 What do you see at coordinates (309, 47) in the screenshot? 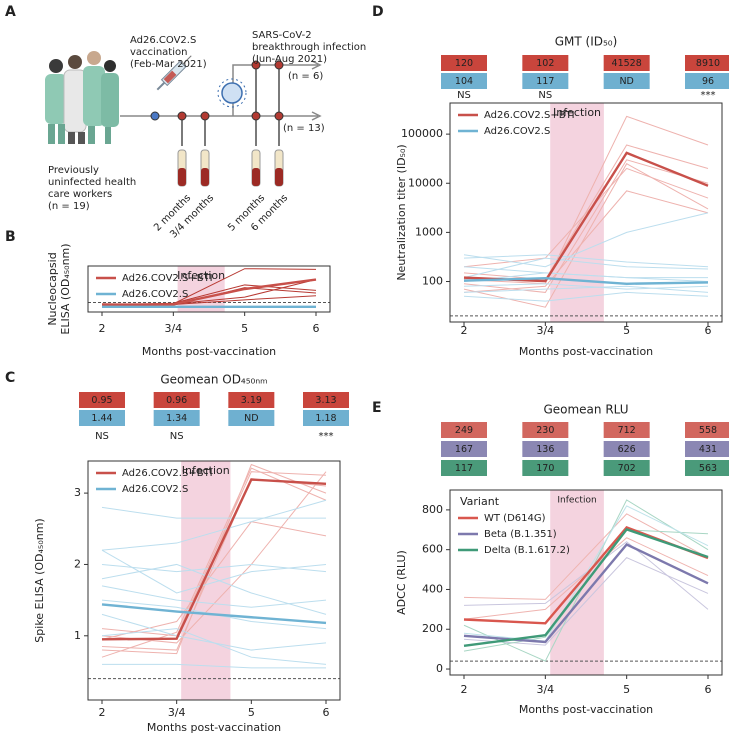
I see `infection-label: breakthrough infection` at bounding box center [309, 47].